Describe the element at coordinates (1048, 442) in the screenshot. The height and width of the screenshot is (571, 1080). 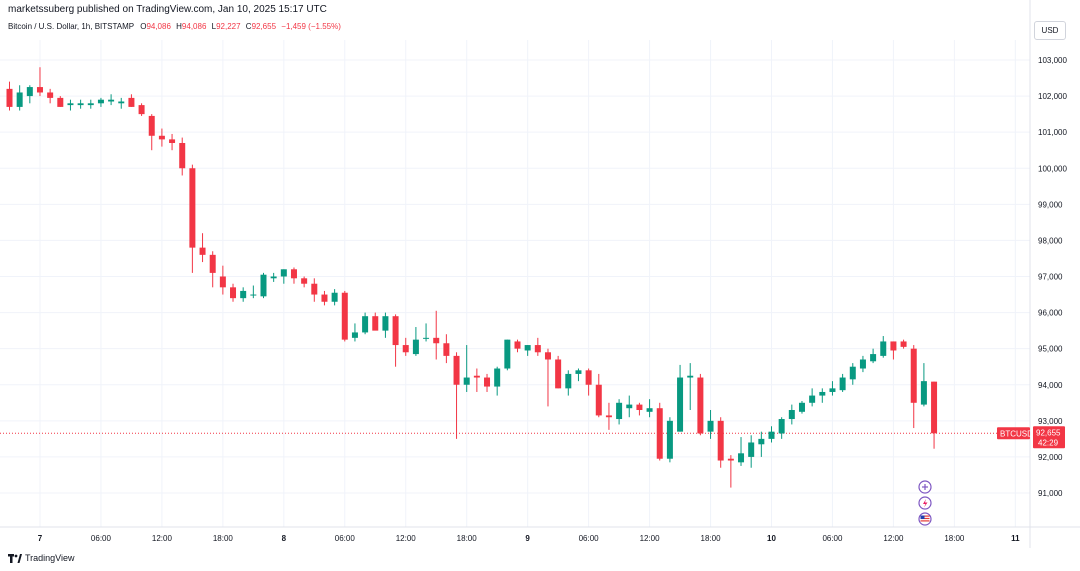
I see `bar-countdown: 42:29` at that location.